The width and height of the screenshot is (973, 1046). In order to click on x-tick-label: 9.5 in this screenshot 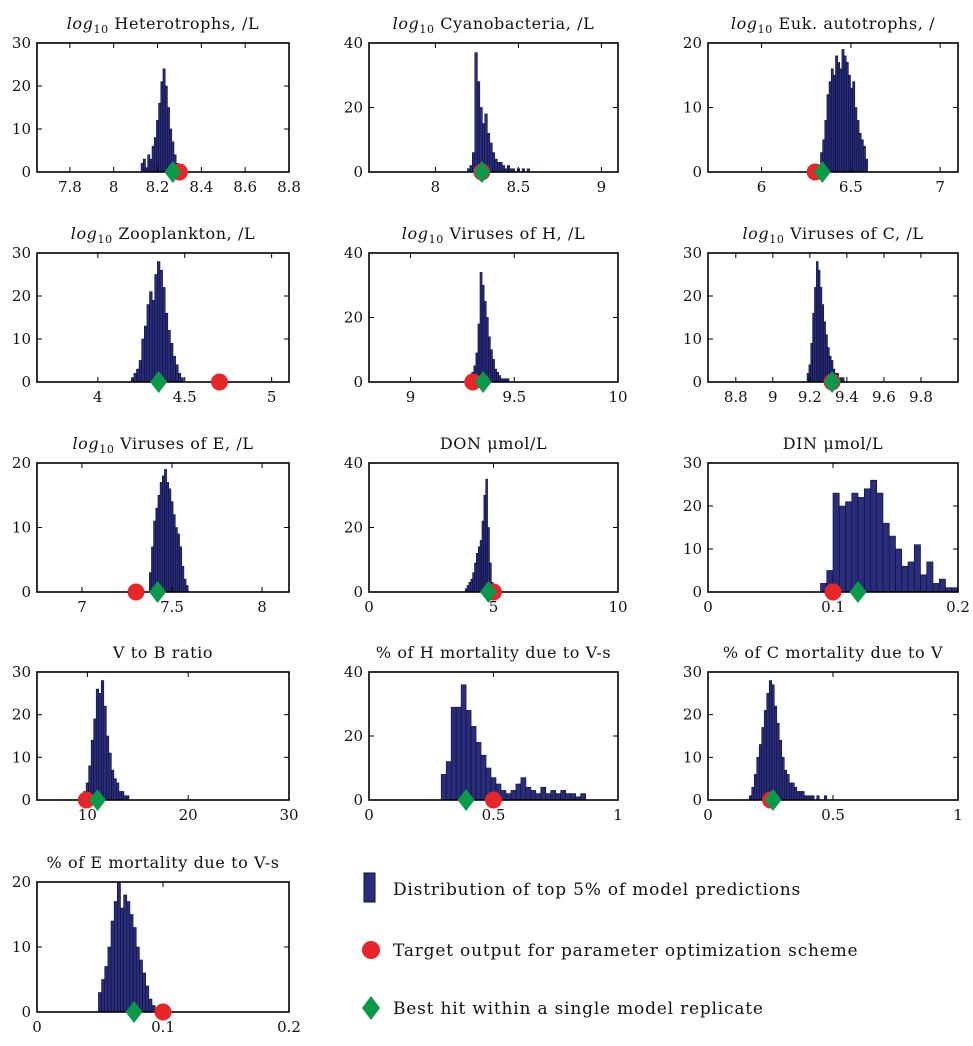, I will do `click(514, 397)`.